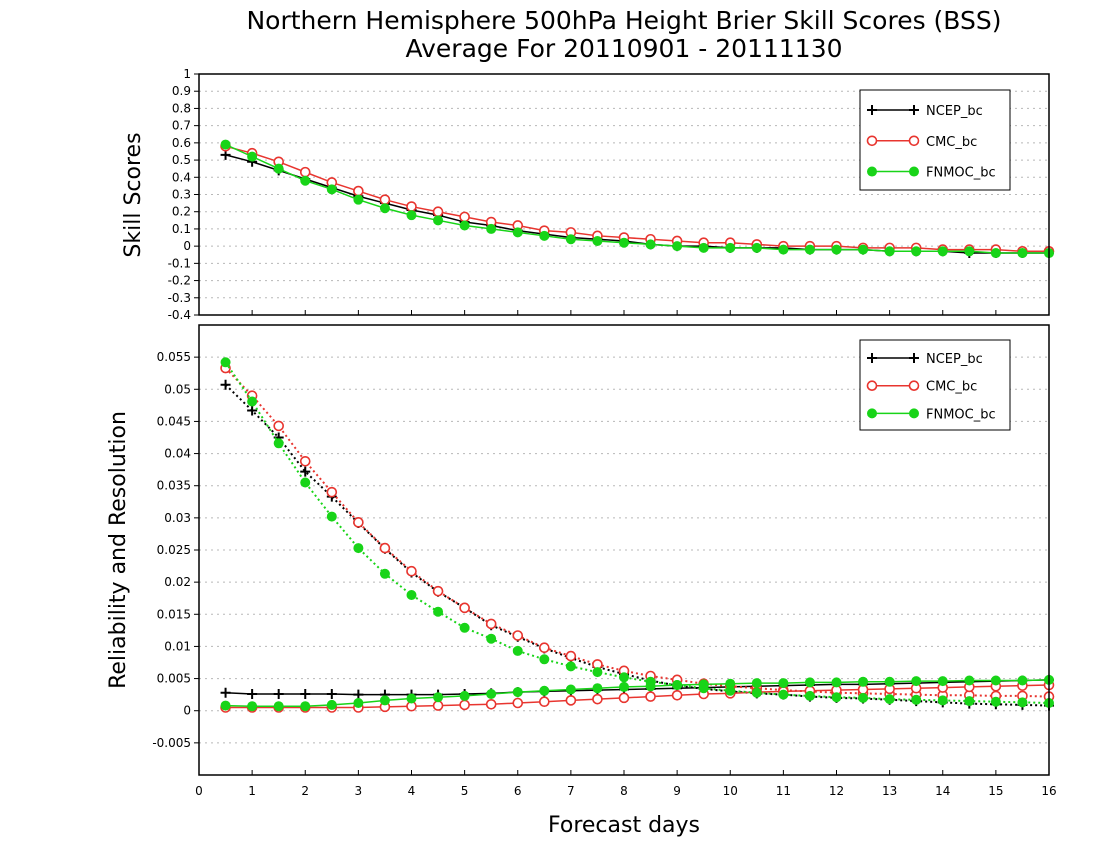 The image size is (1100, 850). What do you see at coordinates (181, 108) in the screenshot?
I see `y-tick-label: 0.8` at bounding box center [181, 108].